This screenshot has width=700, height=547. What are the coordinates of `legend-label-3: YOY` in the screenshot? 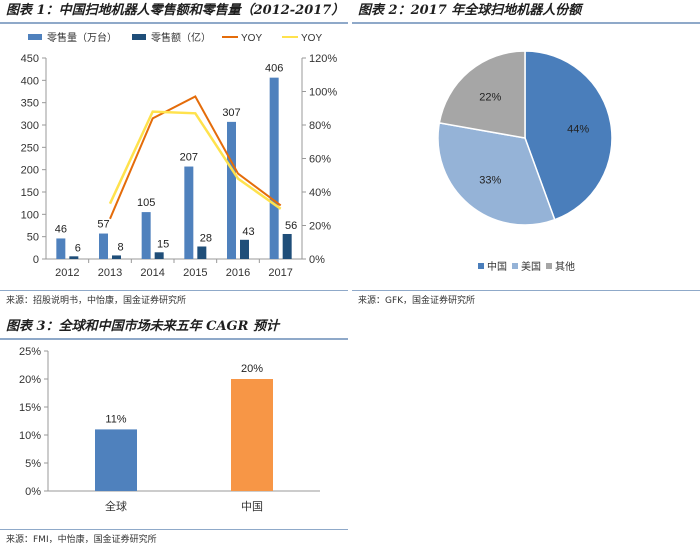 It's located at (251, 38).